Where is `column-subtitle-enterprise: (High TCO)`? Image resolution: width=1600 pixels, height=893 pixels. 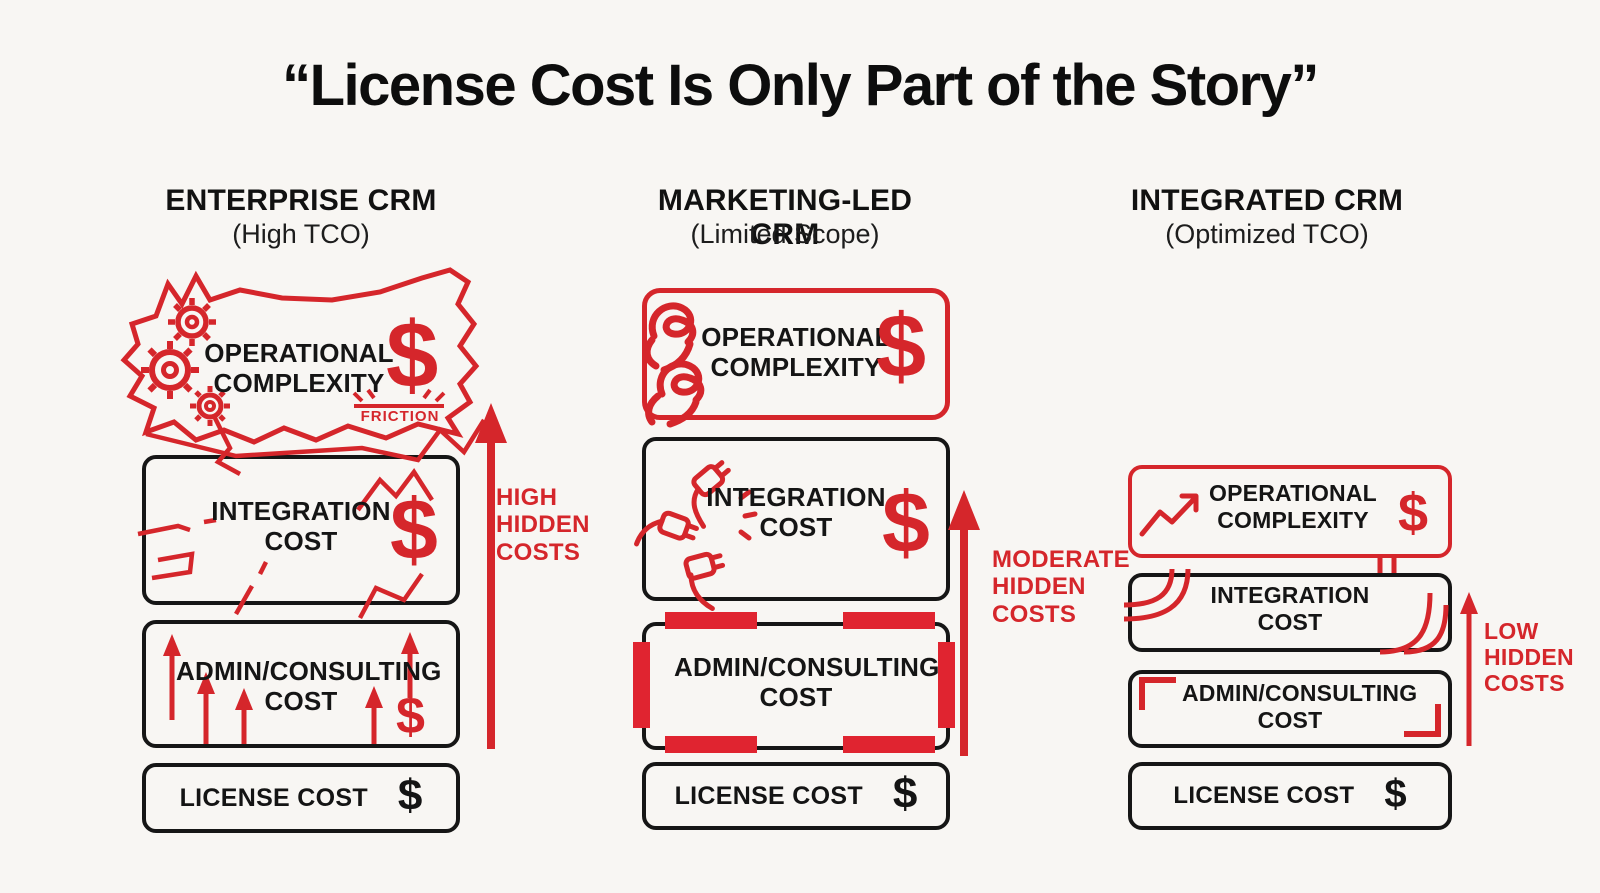
column-subtitle-enterprise: (High TCO) is located at coordinates (301, 234).